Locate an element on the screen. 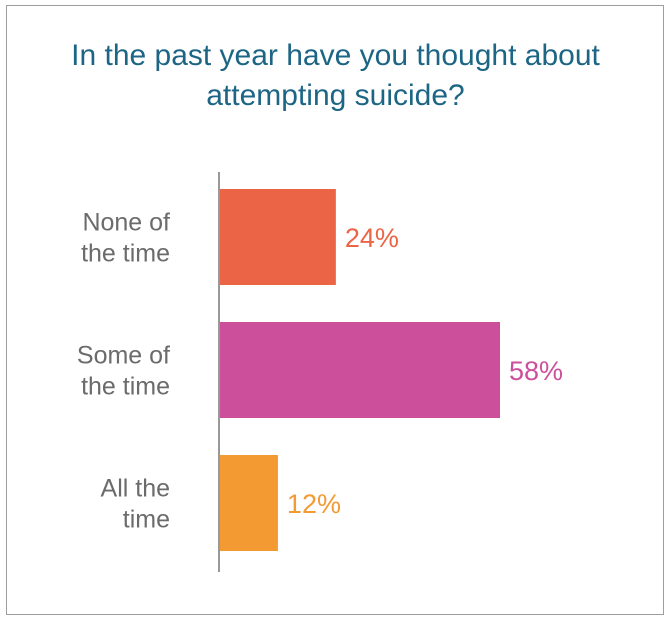  value-label-2: 12% is located at coordinates (314, 504).